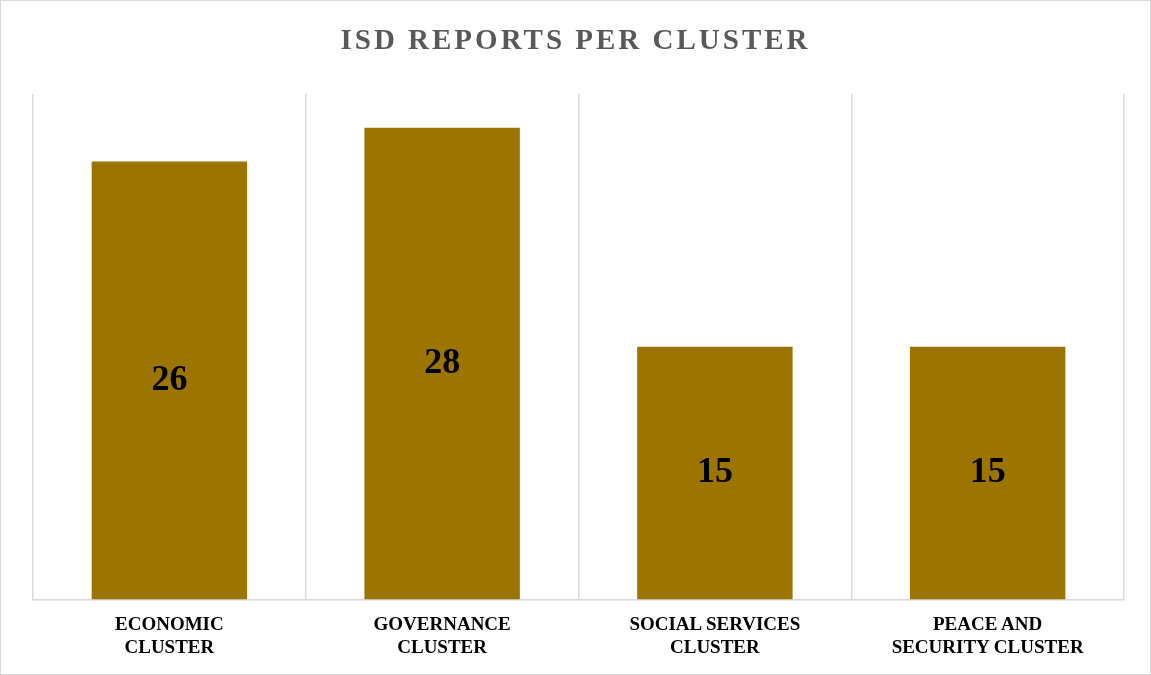  I want to click on x-tick-label: SOCIAL SERVICES CLUSTER, so click(715, 634).